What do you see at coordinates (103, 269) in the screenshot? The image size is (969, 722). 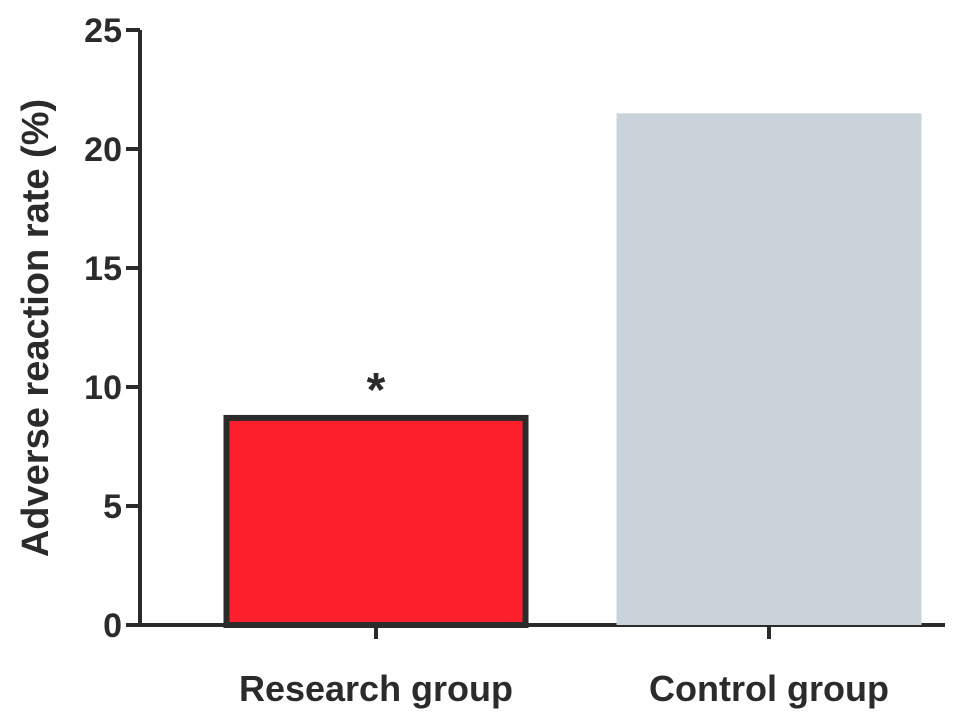 I see `y-tick-label-15: 15` at bounding box center [103, 269].